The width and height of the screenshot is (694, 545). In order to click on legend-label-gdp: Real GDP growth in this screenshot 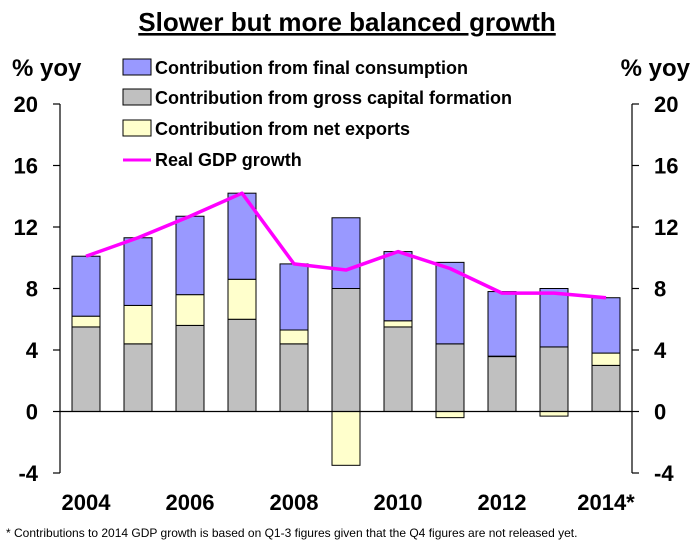, I will do `click(228, 160)`.